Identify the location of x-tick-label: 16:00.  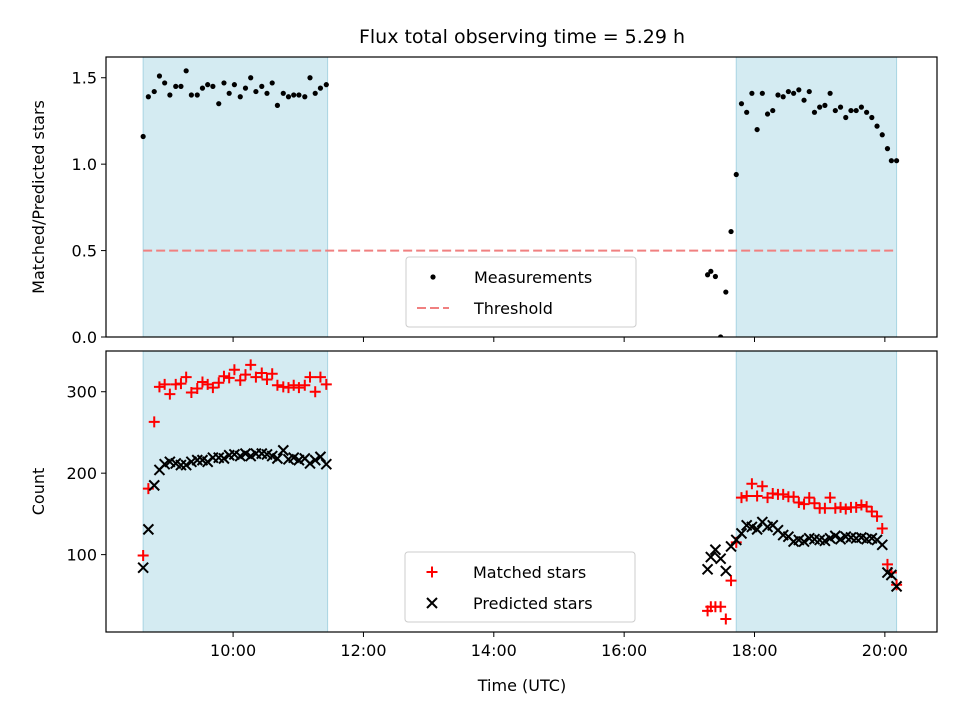
(624, 650).